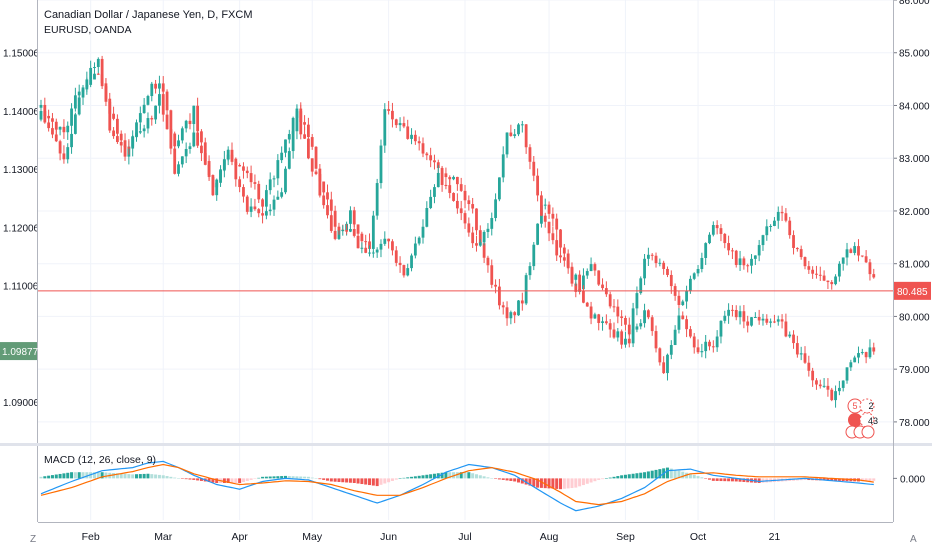 The image size is (932, 555). Describe the element at coordinates (88, 30) in the screenshot. I see `compare-symbol: EURUSD, OANDA` at that location.